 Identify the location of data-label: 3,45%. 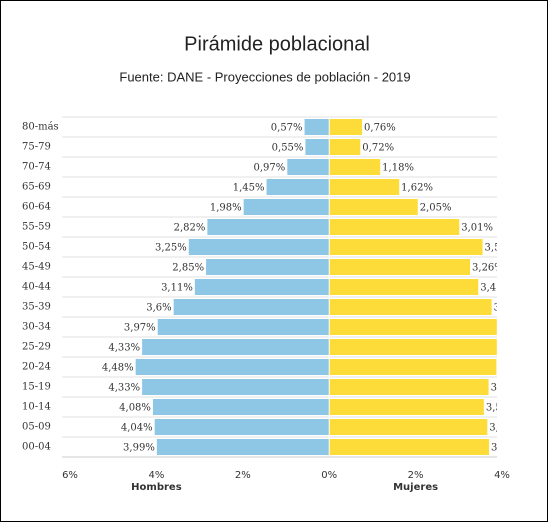
(496, 288).